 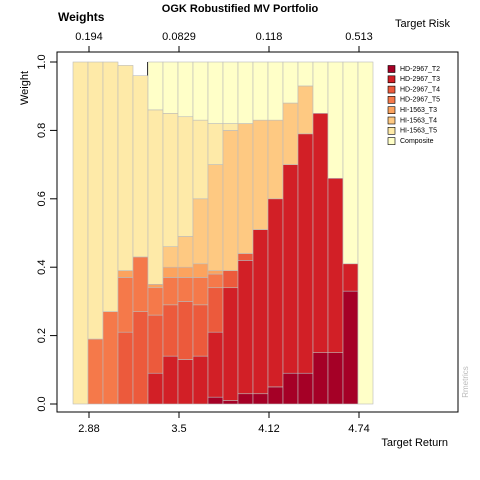 What do you see at coordinates (42, 61) in the screenshot?
I see `y-tick-label: 1.0` at bounding box center [42, 61].